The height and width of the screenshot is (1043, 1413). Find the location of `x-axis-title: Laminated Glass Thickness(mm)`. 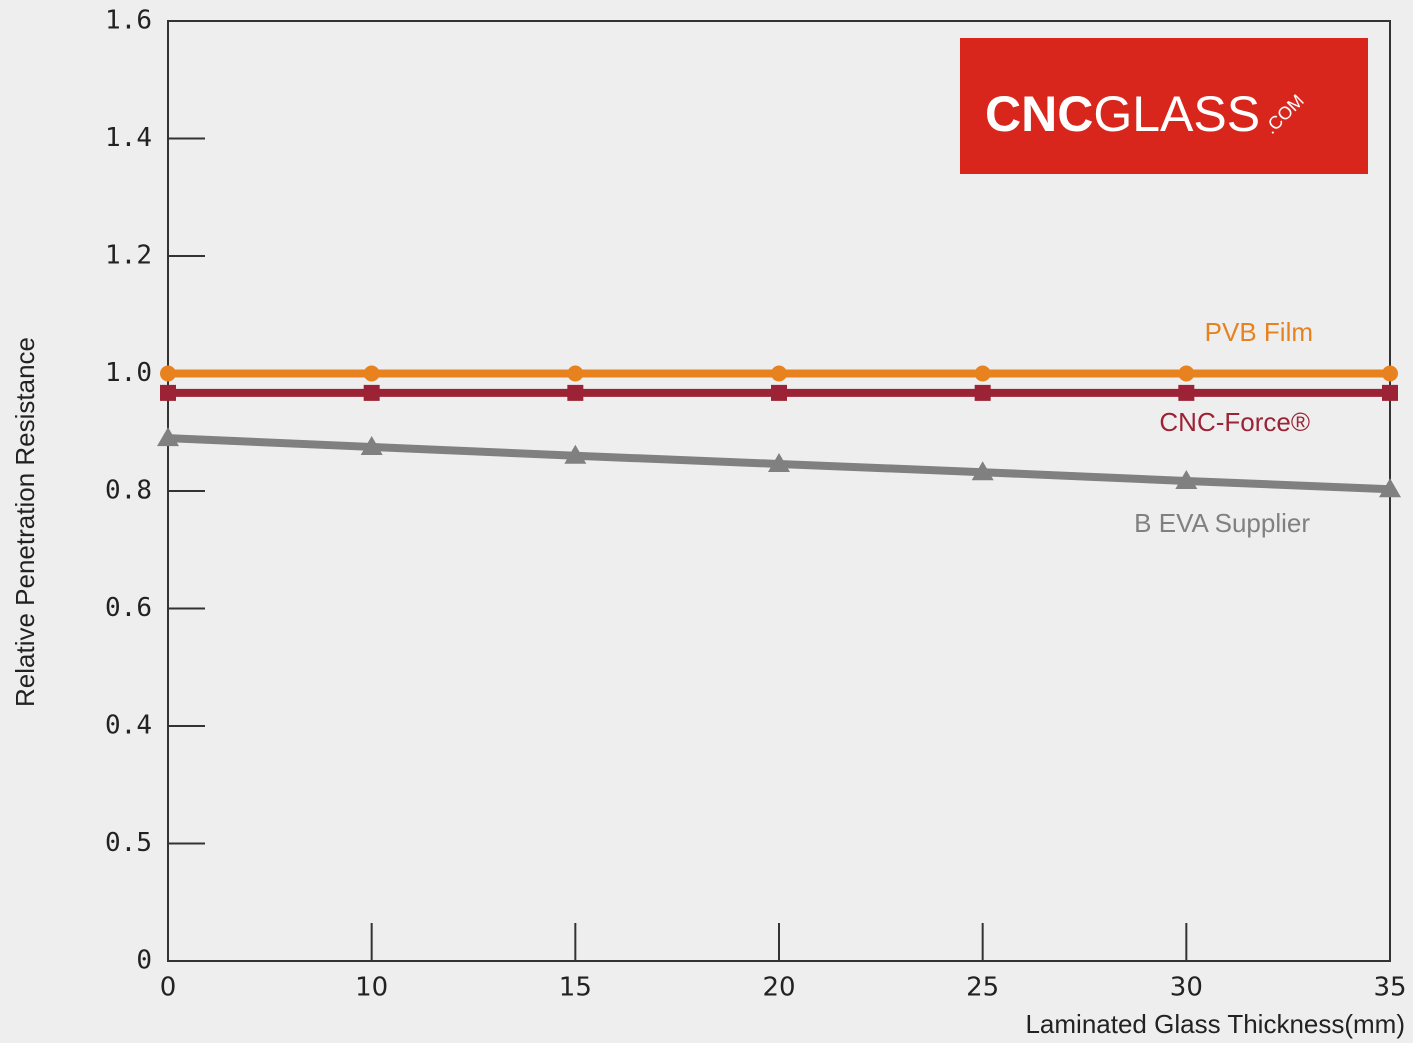

x-axis-title: Laminated Glass Thickness(mm) is located at coordinates (1215, 1024).